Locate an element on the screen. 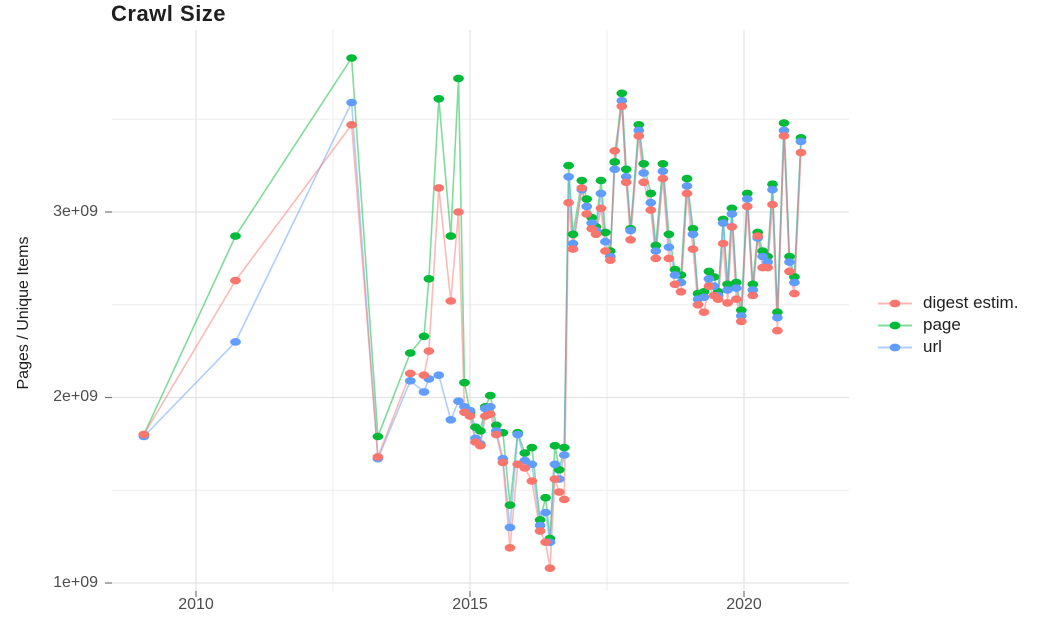 The width and height of the screenshot is (1059, 639). legend-key-url-icon is located at coordinates (895, 347).